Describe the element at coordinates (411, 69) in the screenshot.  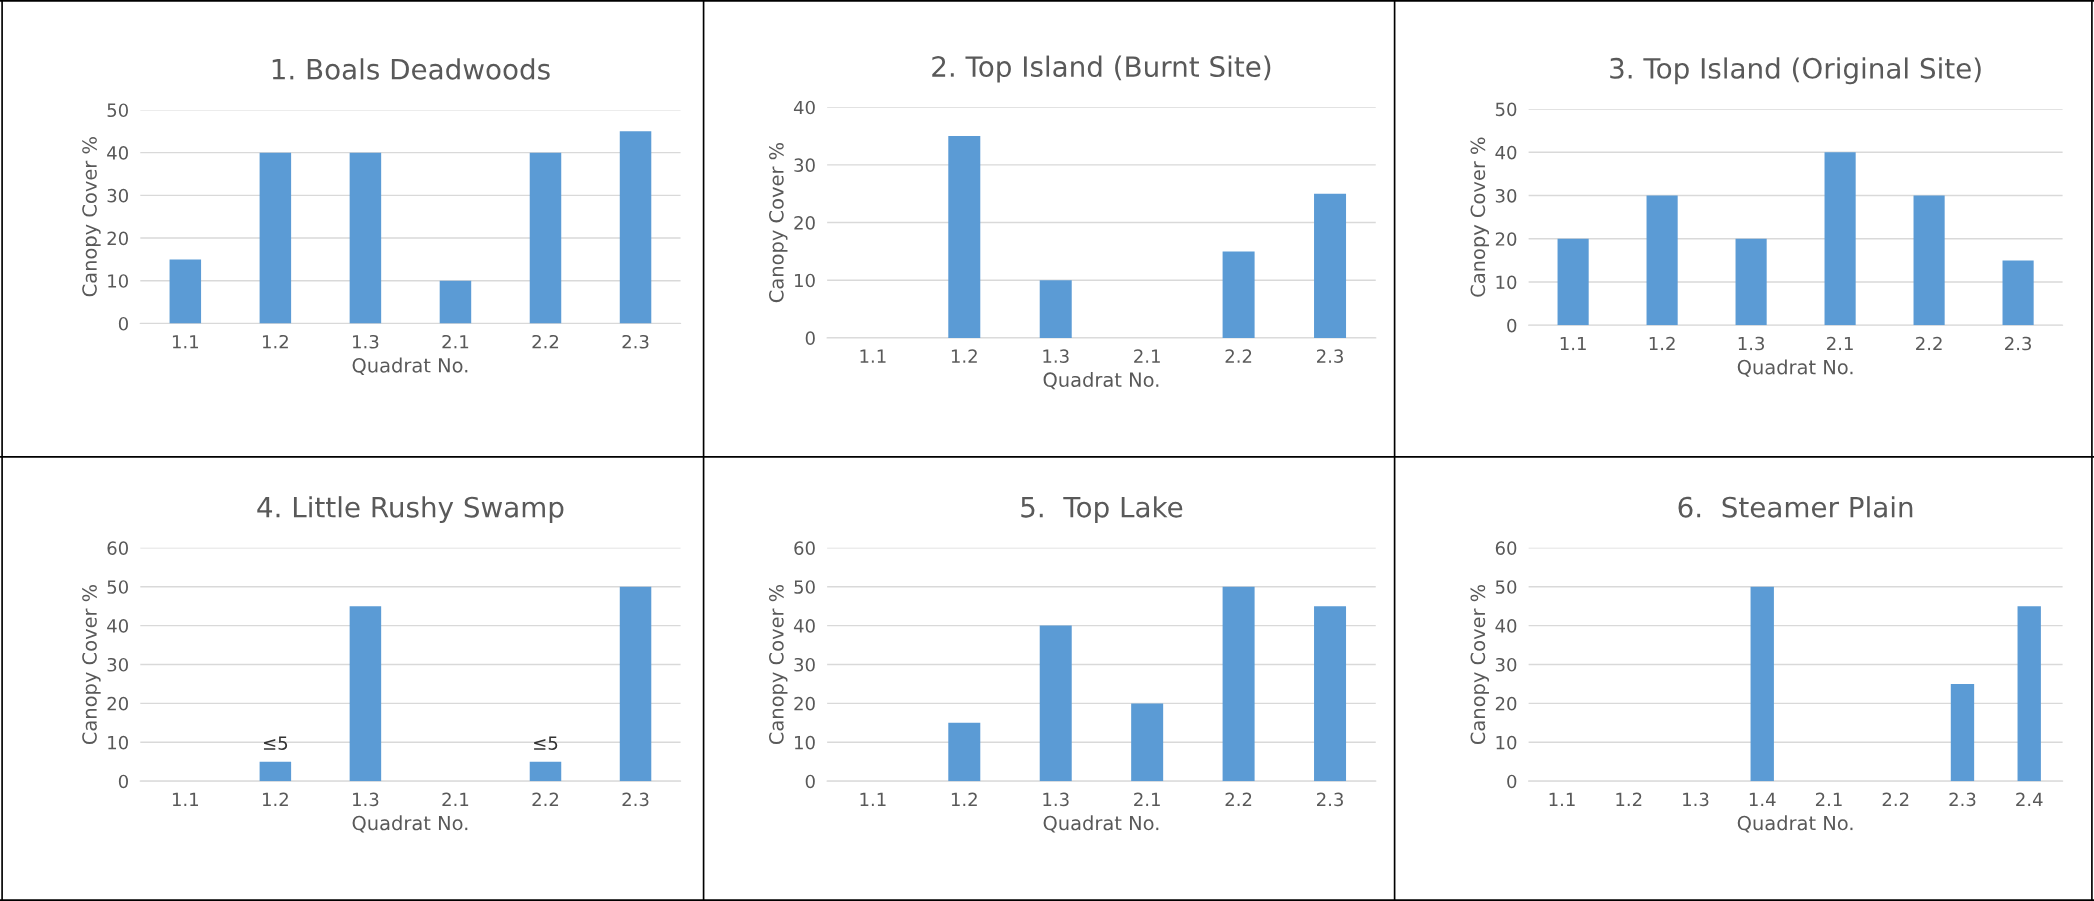
I see `chart-title: 1. Boals Deadwoods` at that location.